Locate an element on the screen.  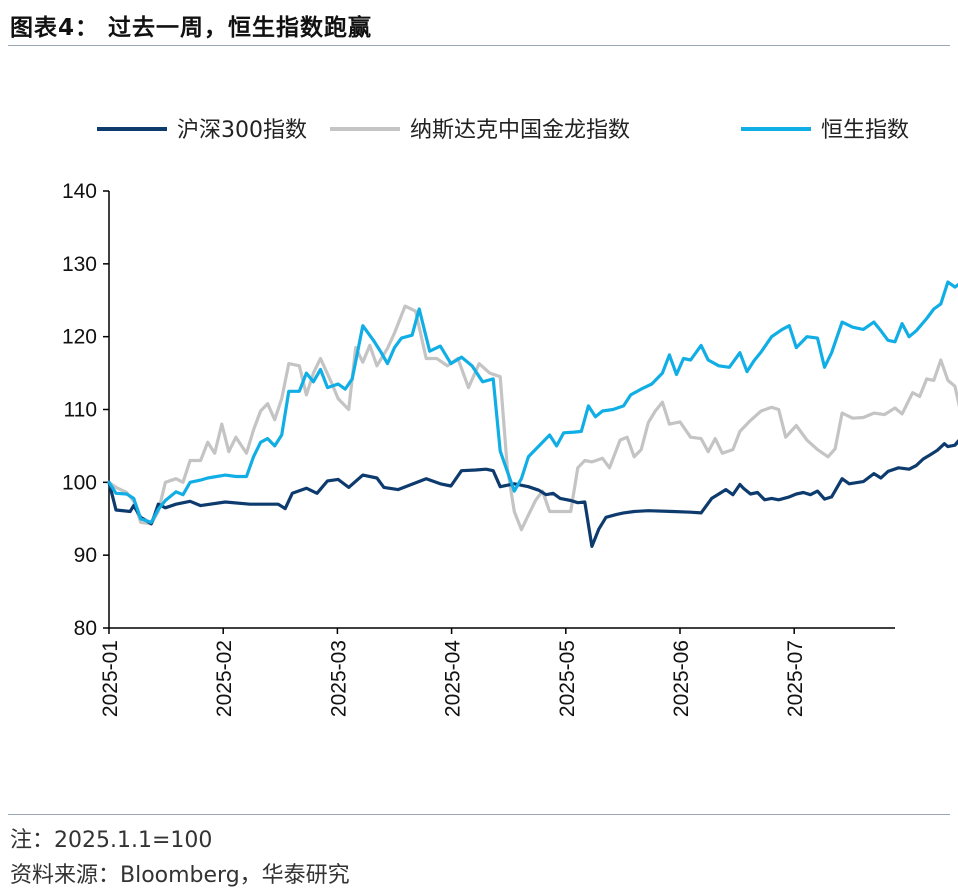
legend-label-0: 沪深300指数 is located at coordinates (242, 130).